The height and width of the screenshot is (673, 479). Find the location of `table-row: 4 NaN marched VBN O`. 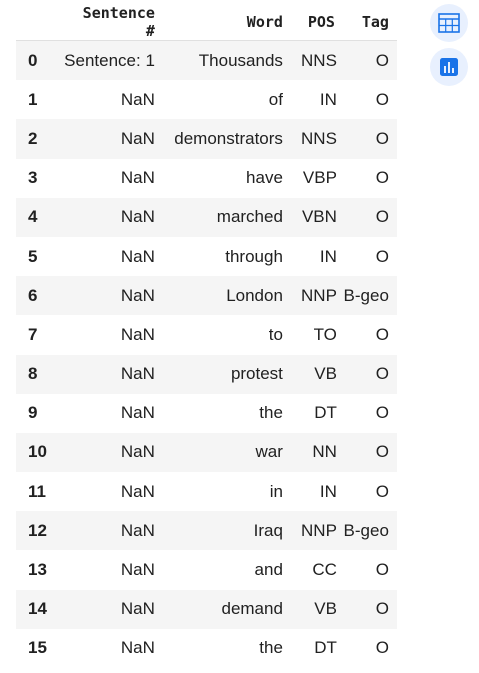

table-row: 4 NaN marched VBN O is located at coordinates (206, 217).